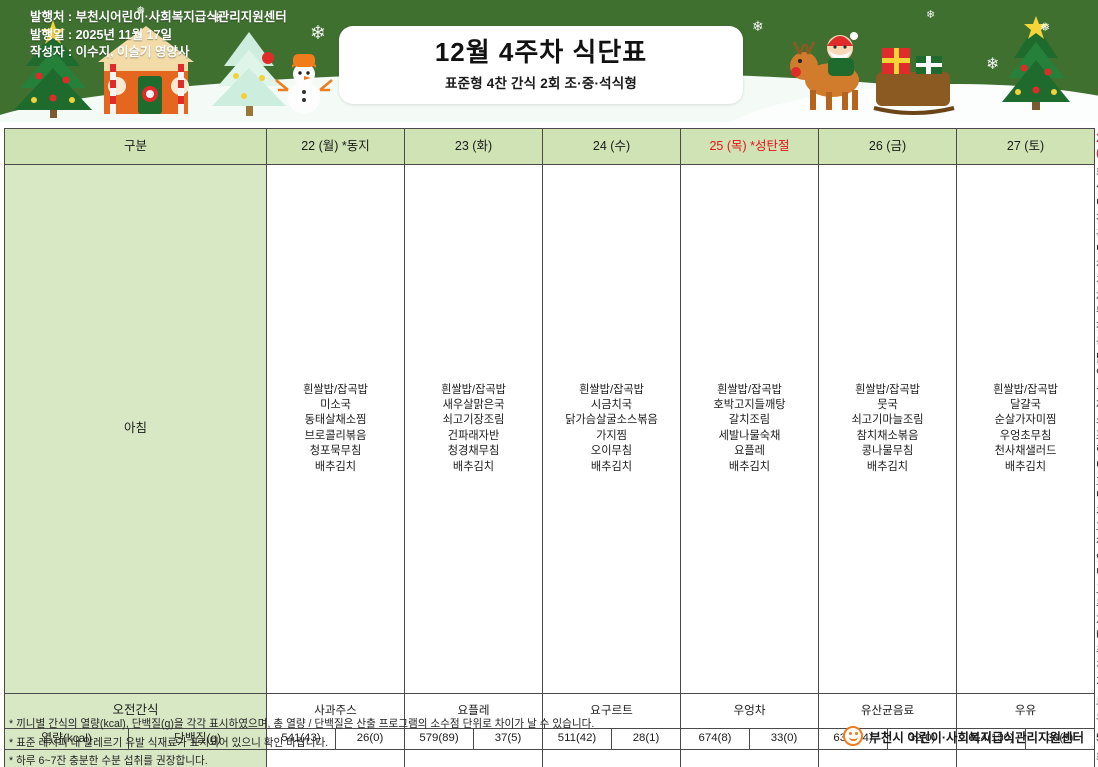 The height and width of the screenshot is (767, 1098). I want to click on column-header-label: 구분, so click(135, 146).